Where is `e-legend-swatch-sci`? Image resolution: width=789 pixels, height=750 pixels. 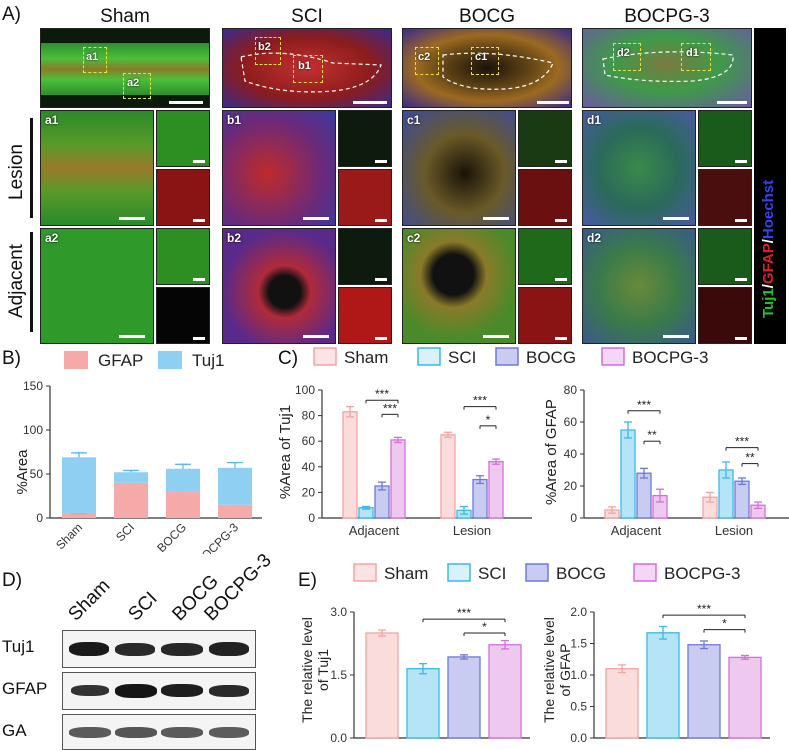
e-legend-swatch-sci is located at coordinates (459, 572).